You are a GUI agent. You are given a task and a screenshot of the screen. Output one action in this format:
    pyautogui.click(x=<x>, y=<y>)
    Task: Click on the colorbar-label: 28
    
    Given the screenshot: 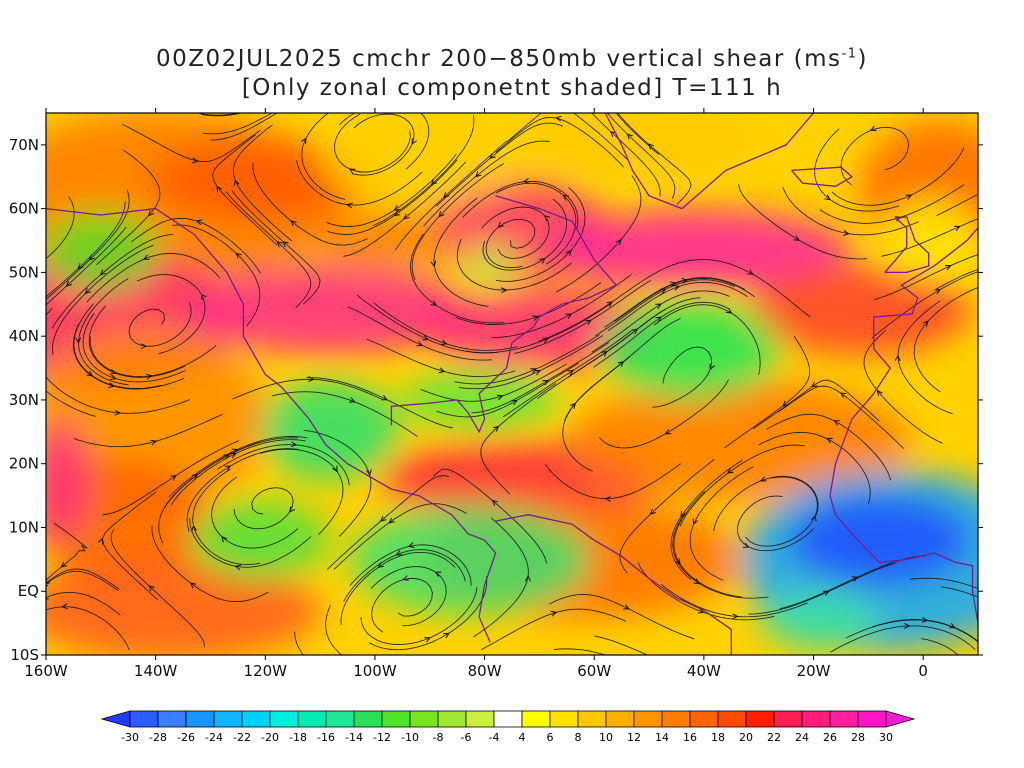 What is the action you would take?
    pyautogui.click(x=858, y=737)
    